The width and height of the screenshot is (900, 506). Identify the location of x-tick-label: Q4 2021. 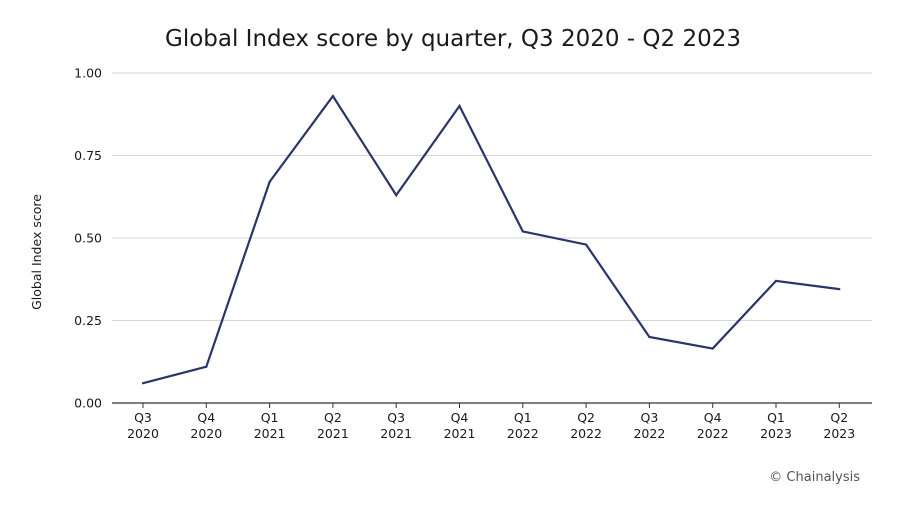
(460, 425).